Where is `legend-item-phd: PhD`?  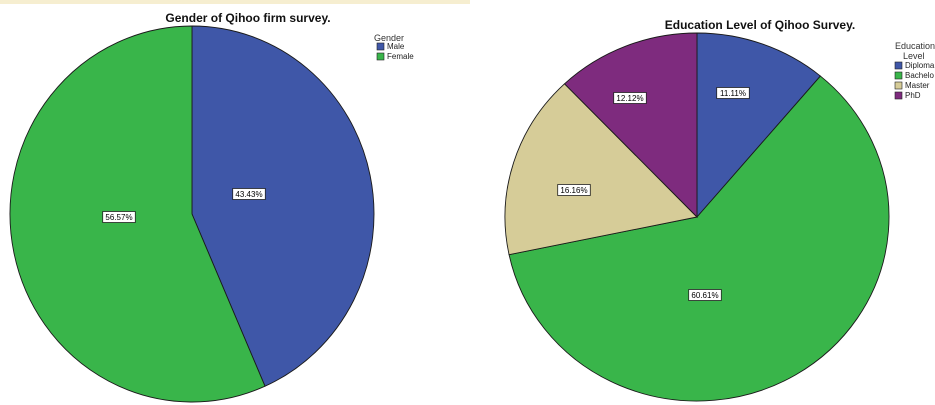 legend-item-phd: PhD is located at coordinates (907, 95).